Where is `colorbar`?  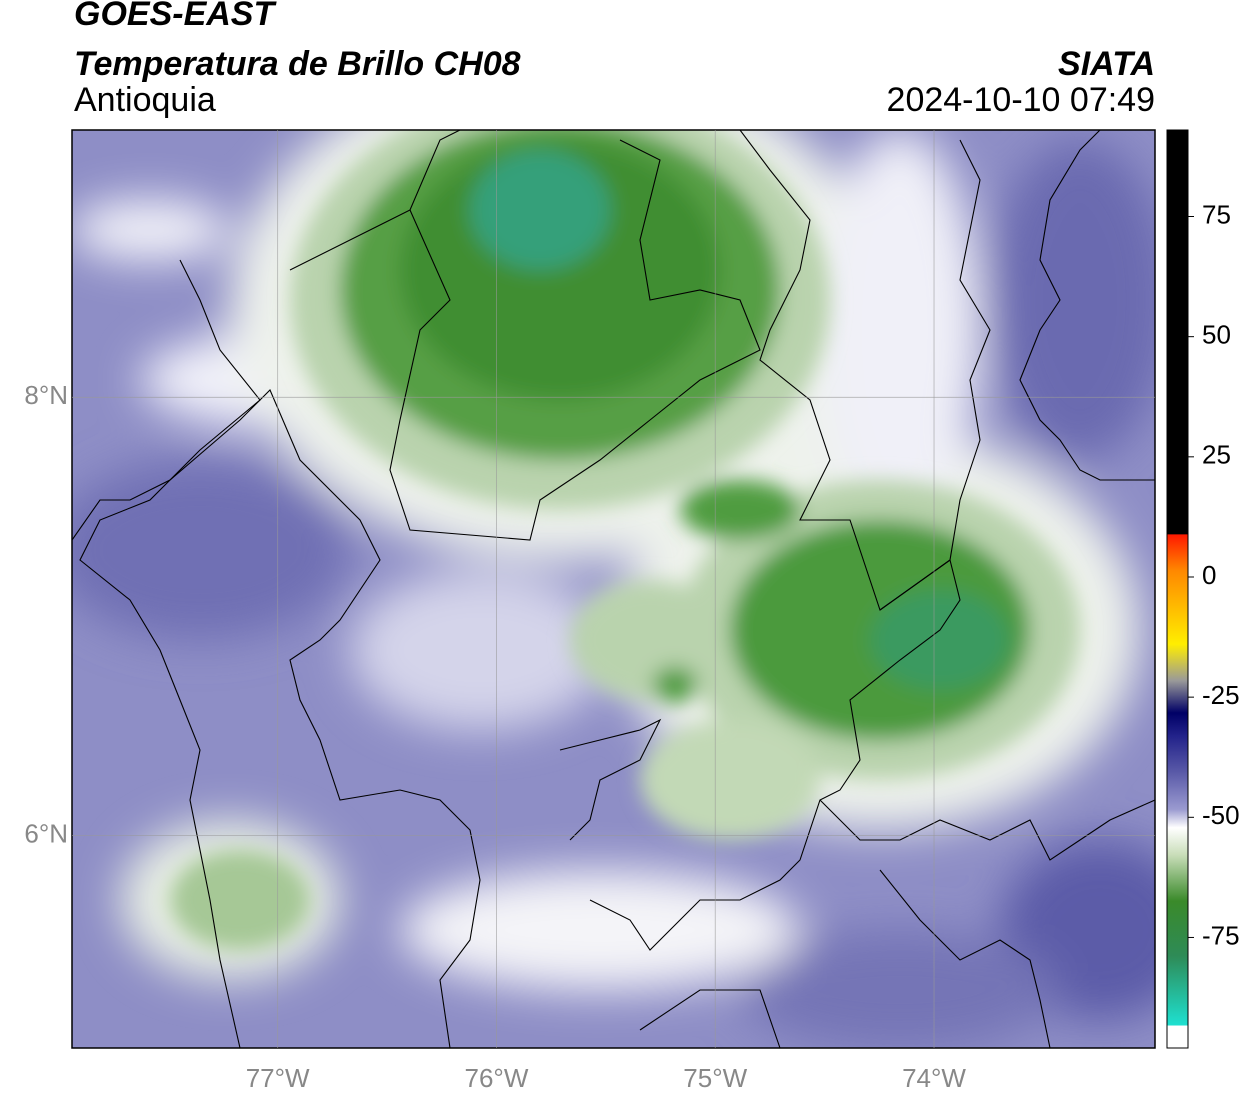
colorbar is located at coordinates (1177, 589).